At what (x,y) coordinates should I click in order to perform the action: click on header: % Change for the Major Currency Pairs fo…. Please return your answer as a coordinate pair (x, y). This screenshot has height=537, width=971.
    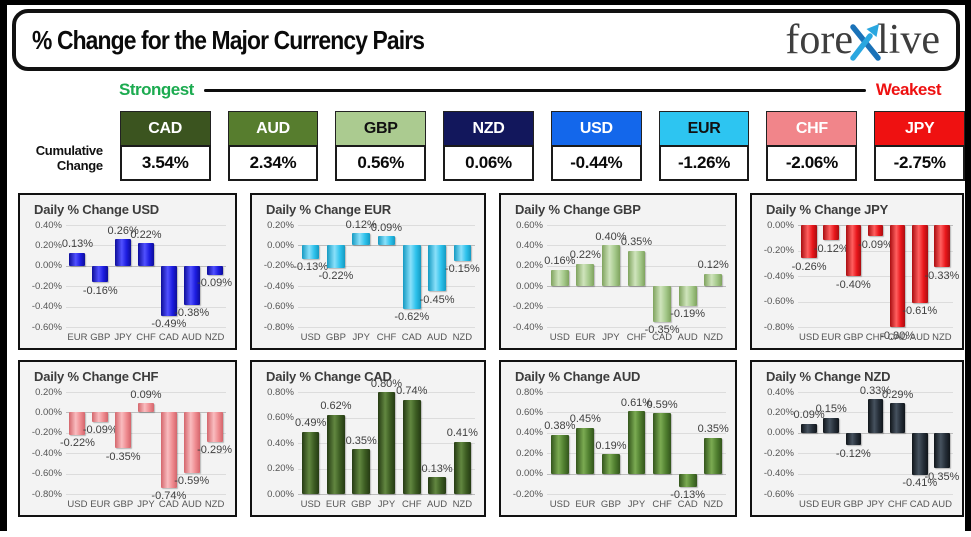
    Looking at the image, I should click on (486, 40).